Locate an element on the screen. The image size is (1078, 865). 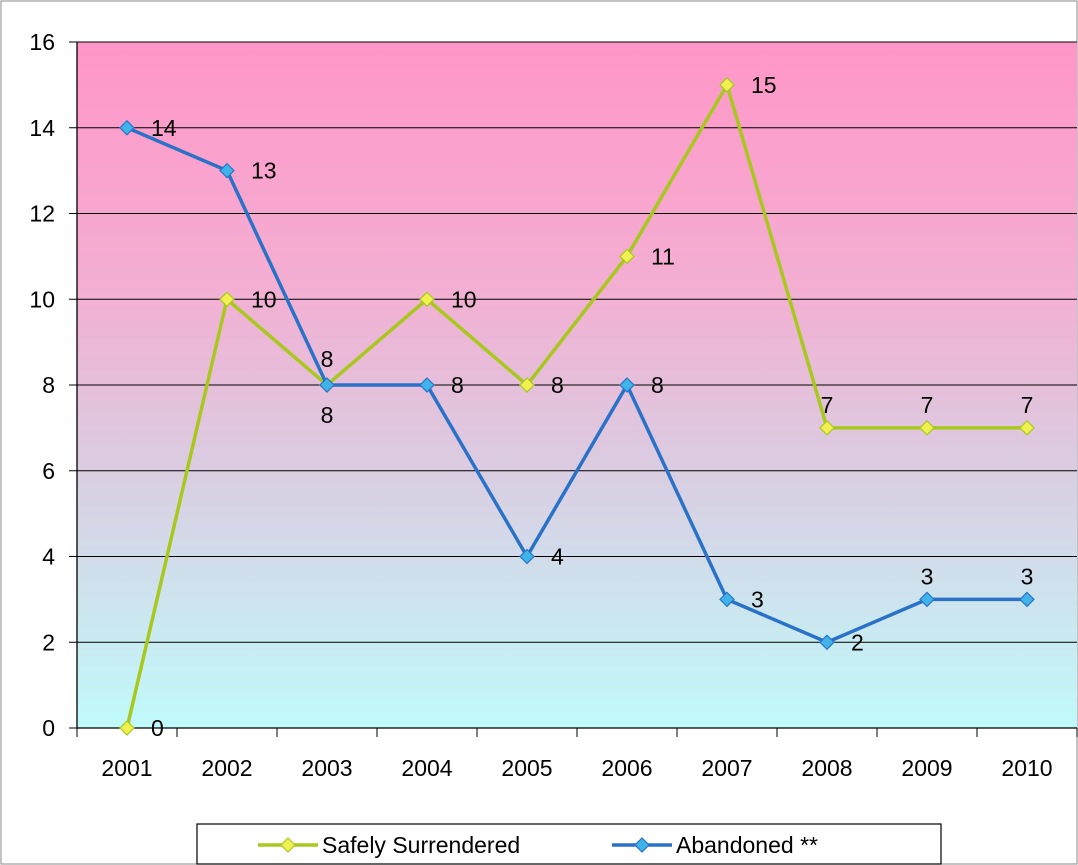
data-label-abandoned: 2 is located at coordinates (857, 642).